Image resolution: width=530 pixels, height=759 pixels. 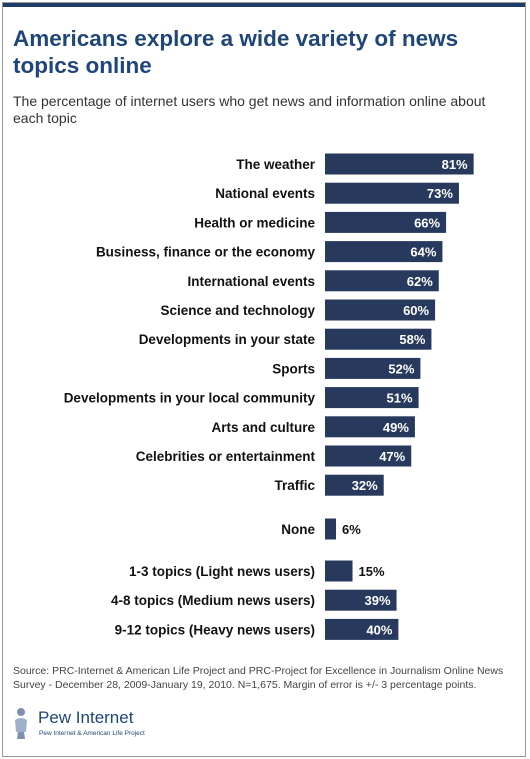 I want to click on pew-figure-icon, so click(x=21, y=723).